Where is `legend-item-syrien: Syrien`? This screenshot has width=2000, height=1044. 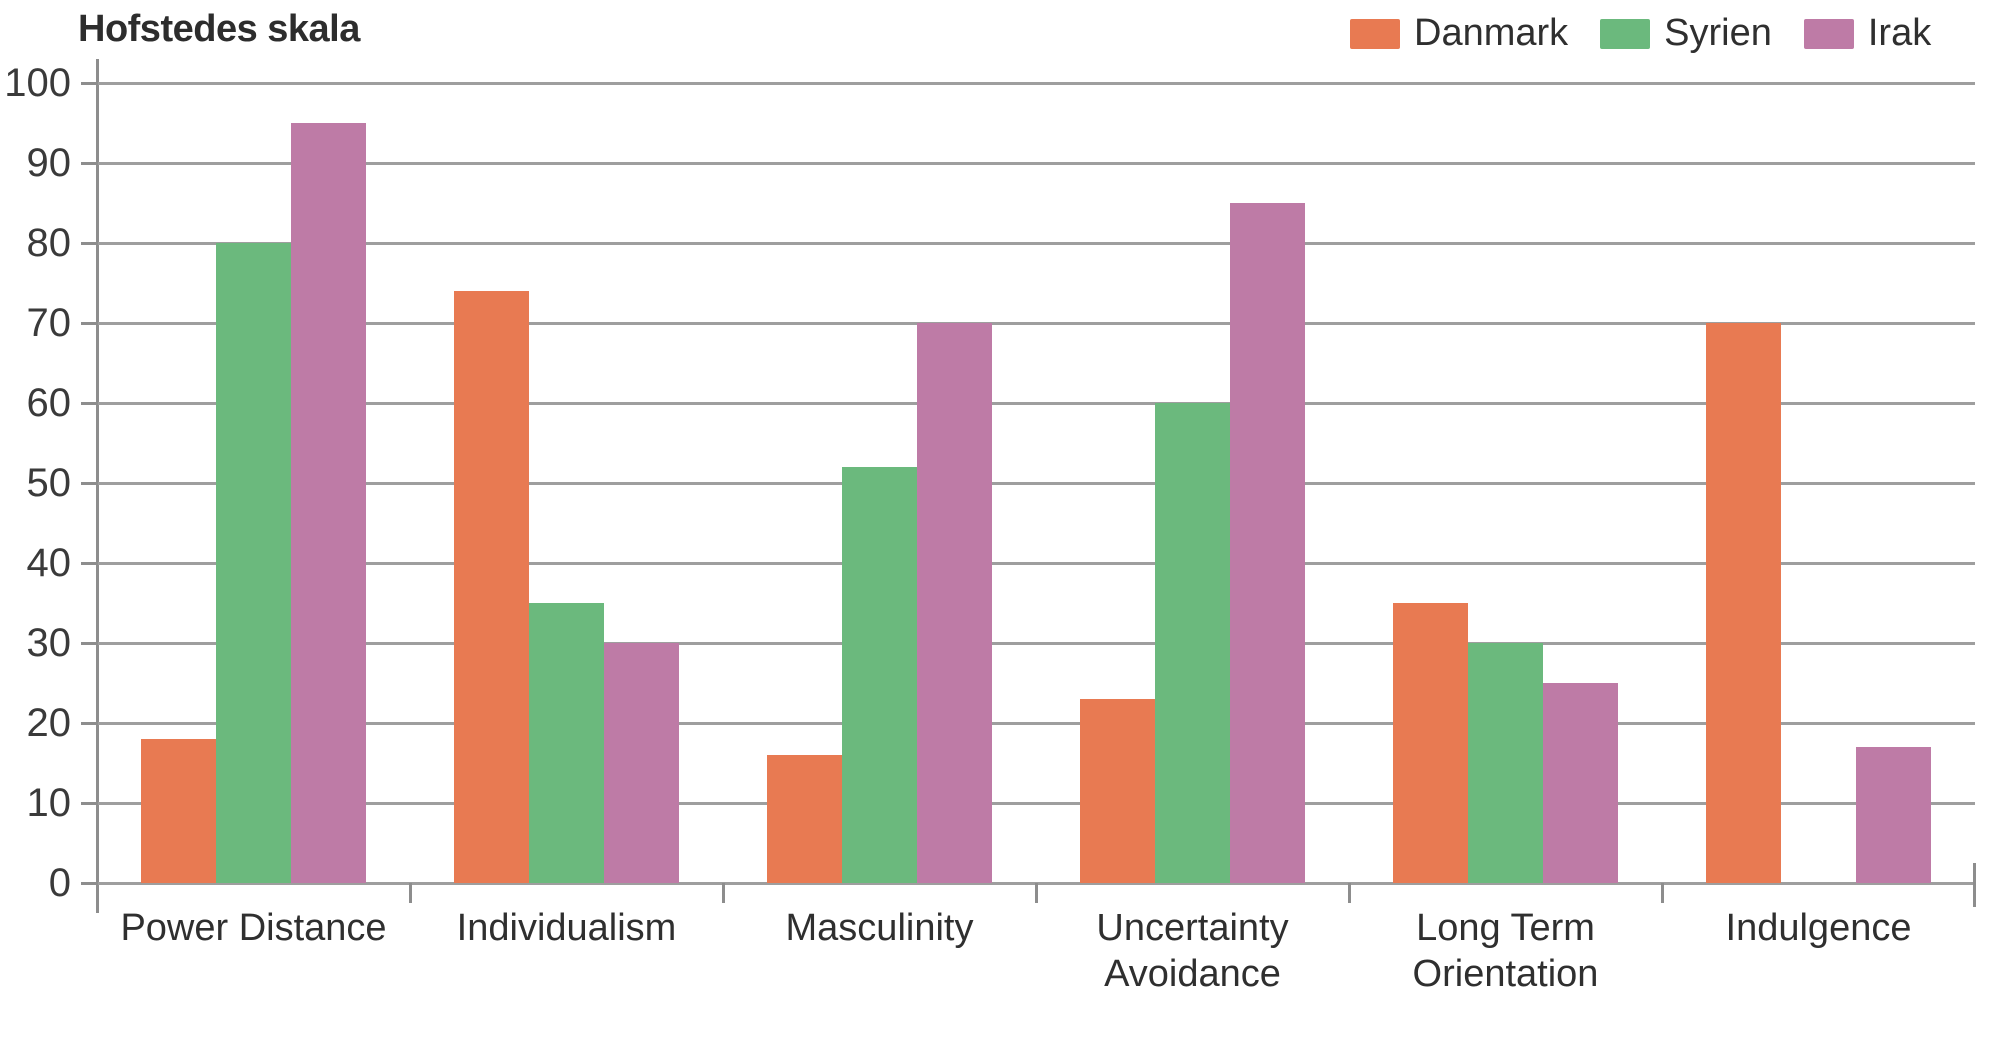 legend-item-syrien: Syrien is located at coordinates (1686, 33).